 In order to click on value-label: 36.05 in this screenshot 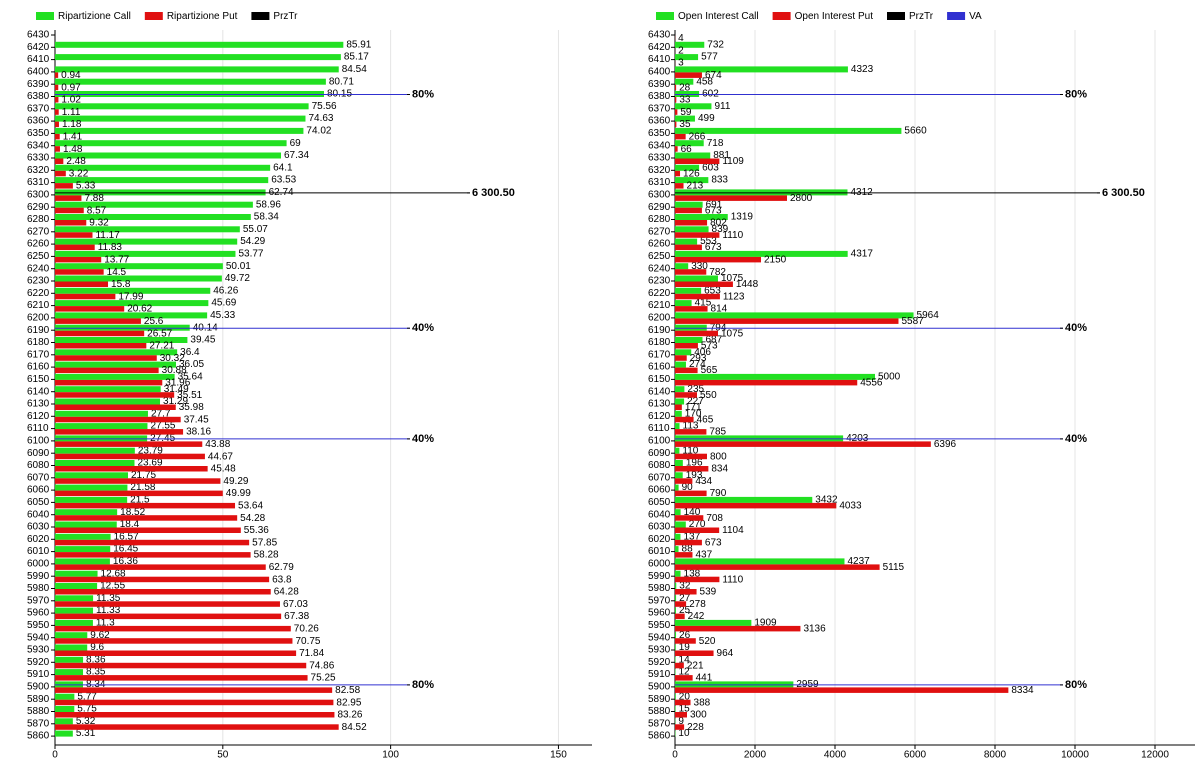, I will do `click(191, 364)`.